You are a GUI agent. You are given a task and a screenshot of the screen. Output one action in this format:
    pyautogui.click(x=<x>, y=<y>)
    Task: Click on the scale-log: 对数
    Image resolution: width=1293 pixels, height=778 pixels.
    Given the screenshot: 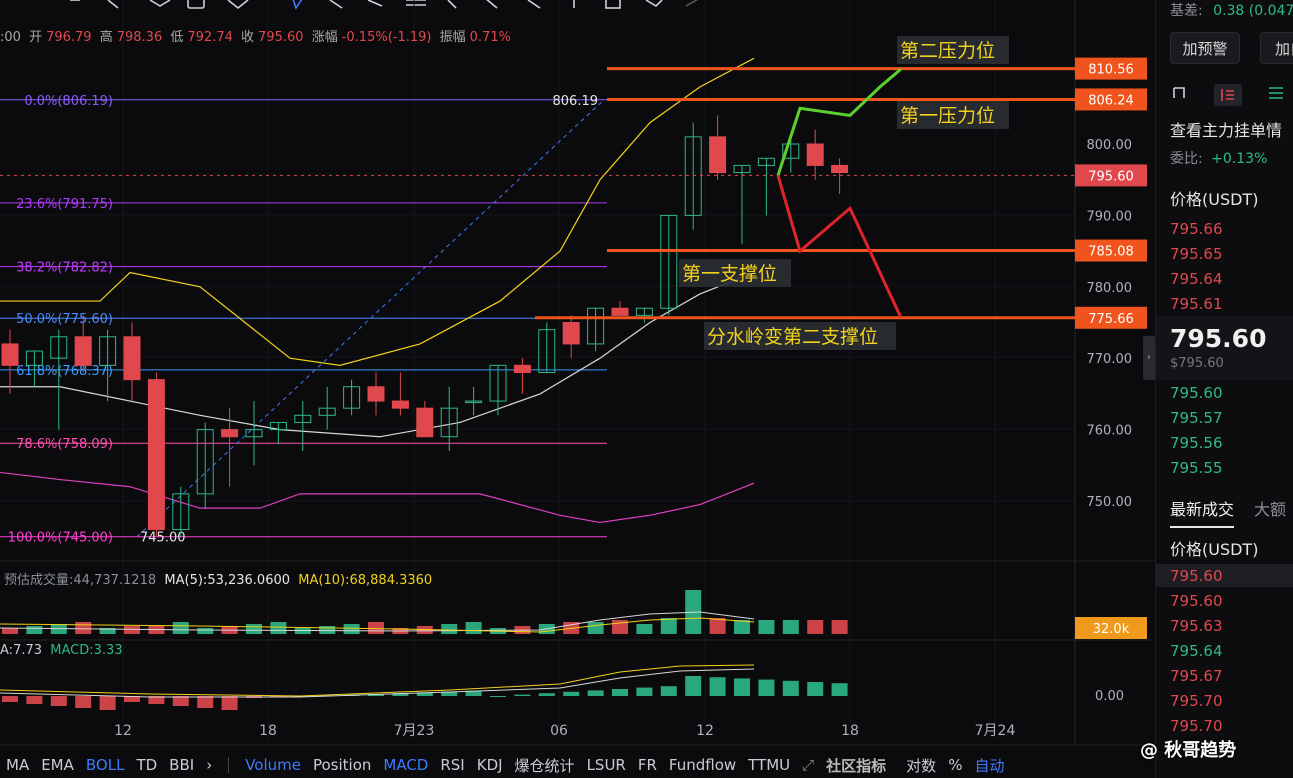 What is the action you would take?
    pyautogui.click(x=921, y=765)
    